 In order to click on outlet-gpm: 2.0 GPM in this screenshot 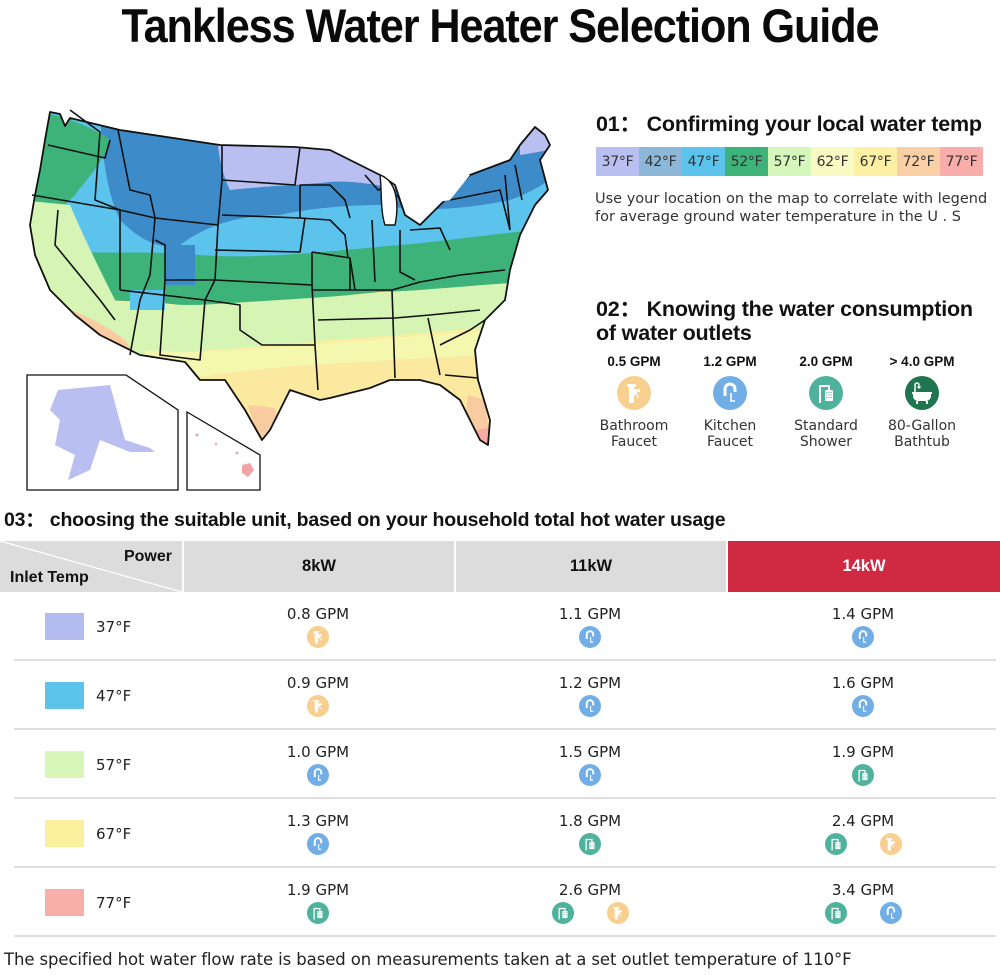, I will do `click(826, 361)`.